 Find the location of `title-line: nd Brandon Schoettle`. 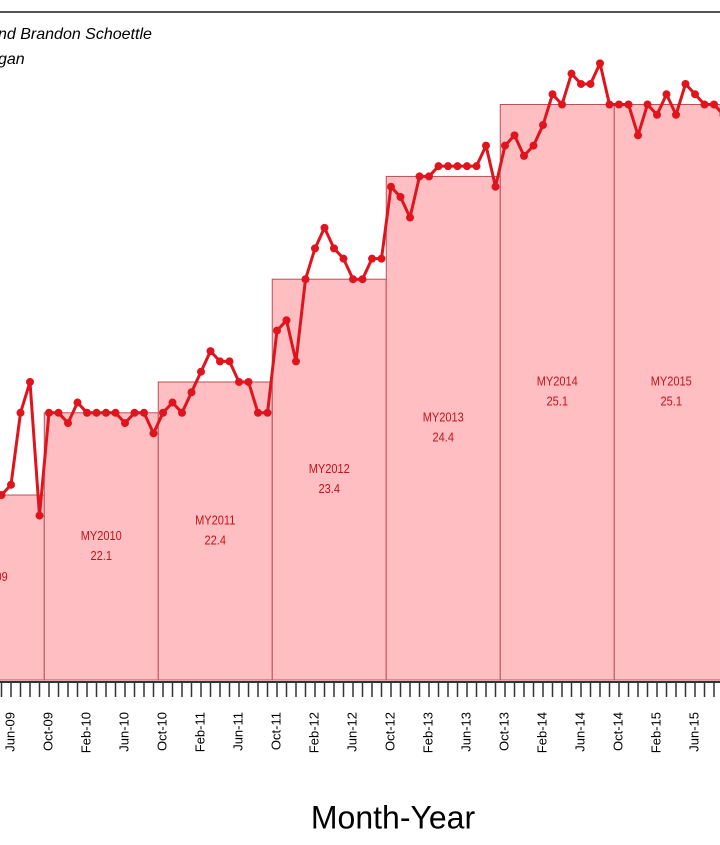

title-line: nd Brandon Schoettle is located at coordinates (76, 34).